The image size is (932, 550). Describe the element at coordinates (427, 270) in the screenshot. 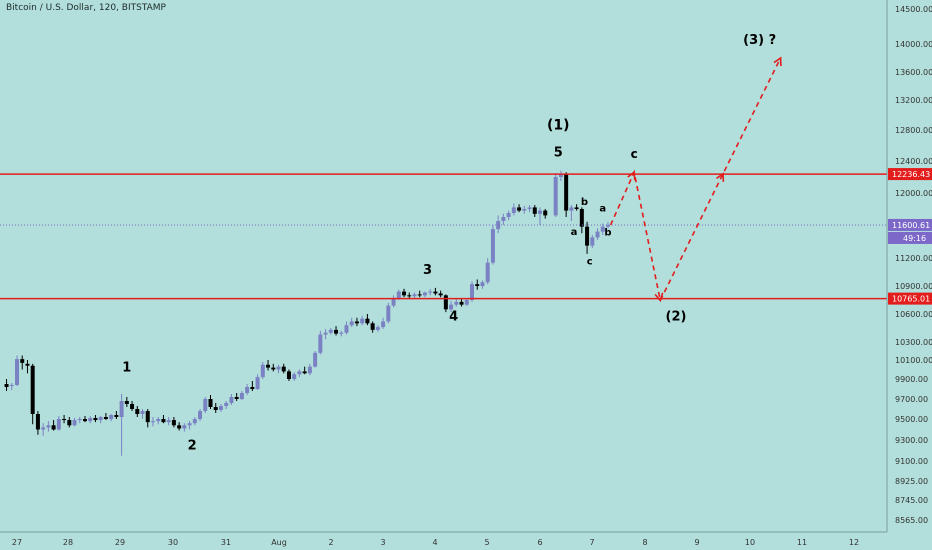

I see `wave-label: 3` at that location.